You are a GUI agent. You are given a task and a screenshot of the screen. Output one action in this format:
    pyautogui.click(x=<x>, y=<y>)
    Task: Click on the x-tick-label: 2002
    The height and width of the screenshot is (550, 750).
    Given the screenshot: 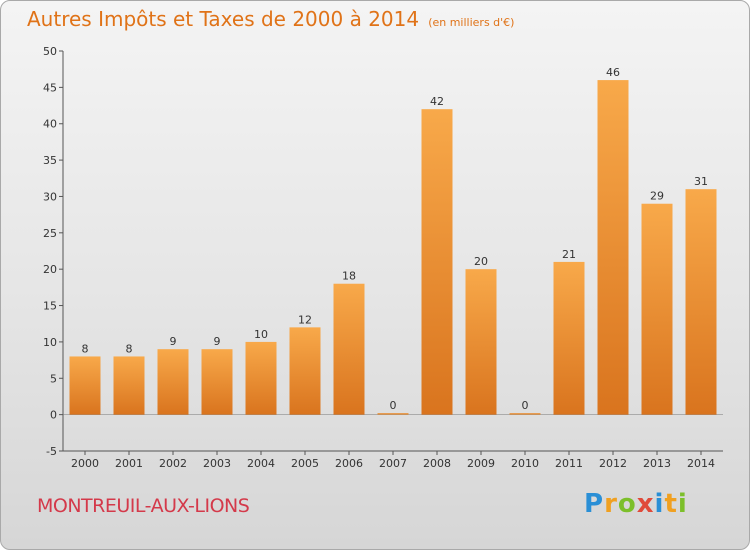 What is the action you would take?
    pyautogui.click(x=173, y=463)
    